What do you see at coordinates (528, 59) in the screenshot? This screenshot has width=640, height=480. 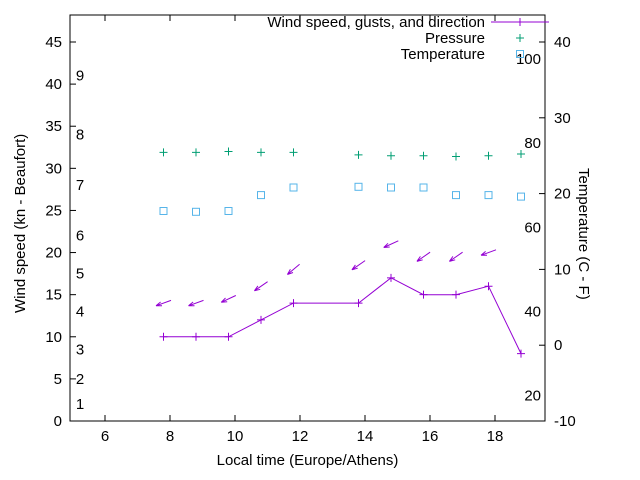 I see `fahrenheit-label: 100` at bounding box center [528, 59].